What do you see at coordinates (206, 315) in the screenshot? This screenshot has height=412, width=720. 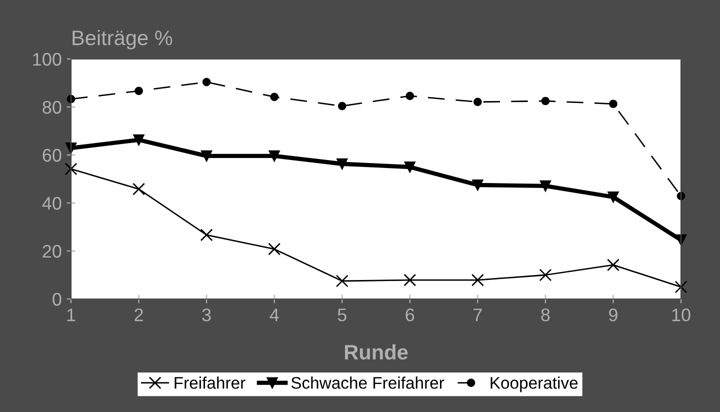 I see `x-tick-label: 3` at bounding box center [206, 315].